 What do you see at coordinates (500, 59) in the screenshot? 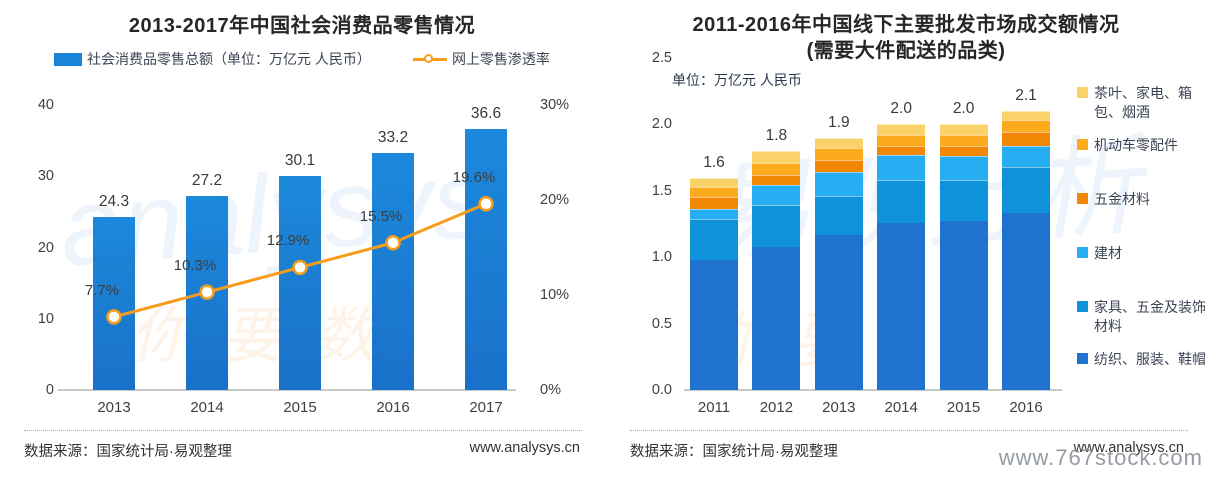
I see `line-series-label: 网上零售渗透率` at bounding box center [500, 59].